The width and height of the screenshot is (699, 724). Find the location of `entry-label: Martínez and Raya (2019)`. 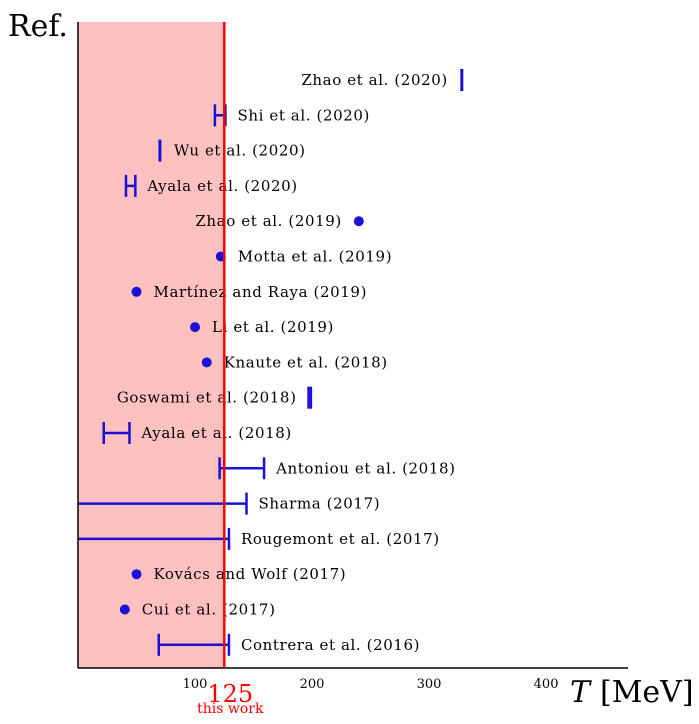

entry-label: Martínez and Raya (2019) is located at coordinates (261, 292).